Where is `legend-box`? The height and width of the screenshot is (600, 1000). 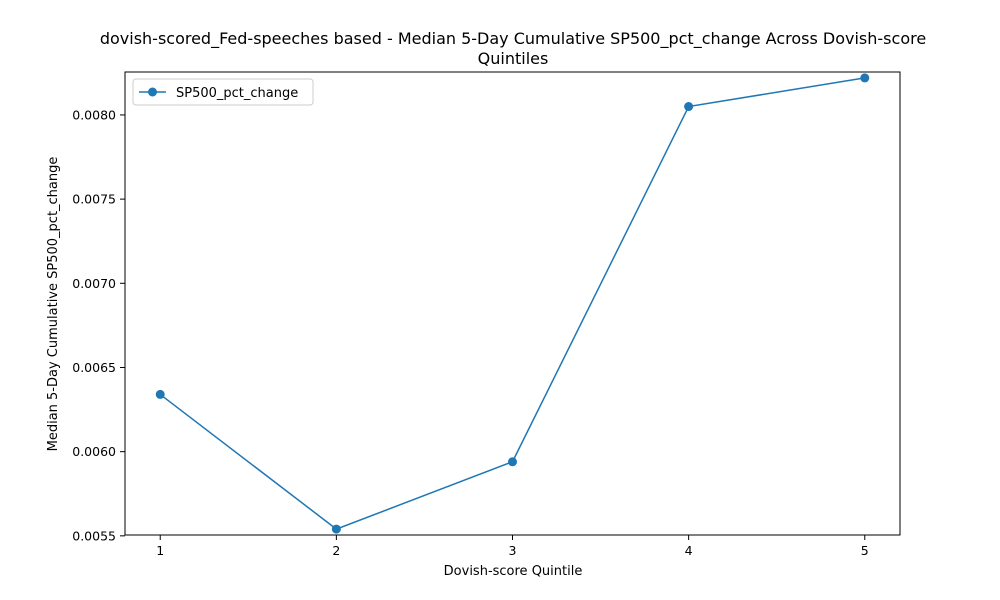
legend-box is located at coordinates (223, 92).